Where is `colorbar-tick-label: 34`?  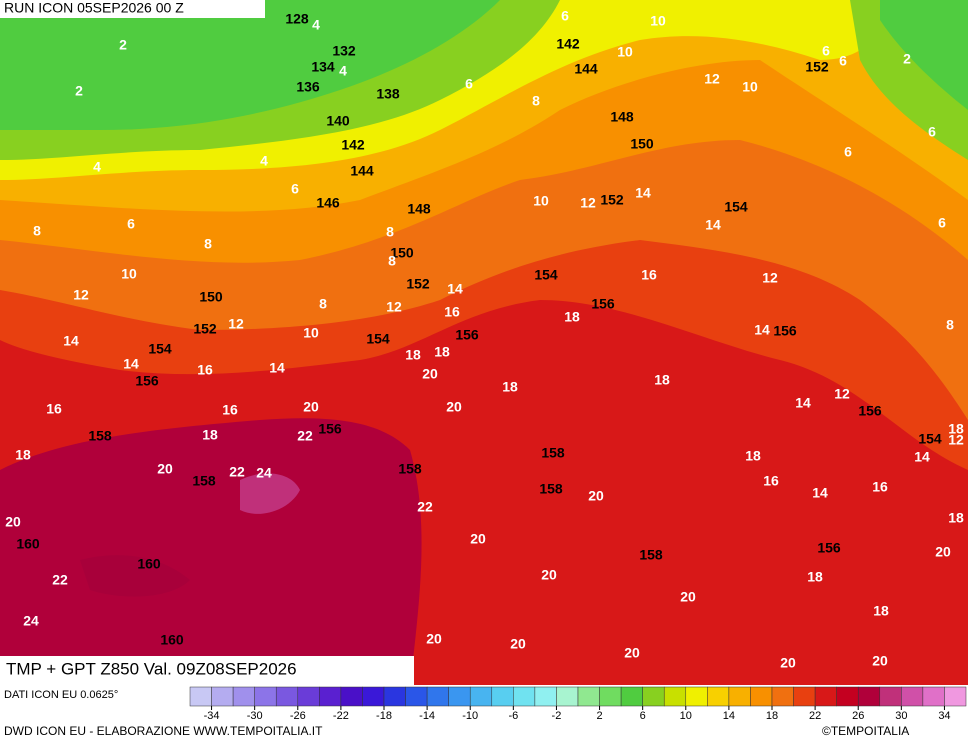
colorbar-tick-label: 34 is located at coordinates (944, 716).